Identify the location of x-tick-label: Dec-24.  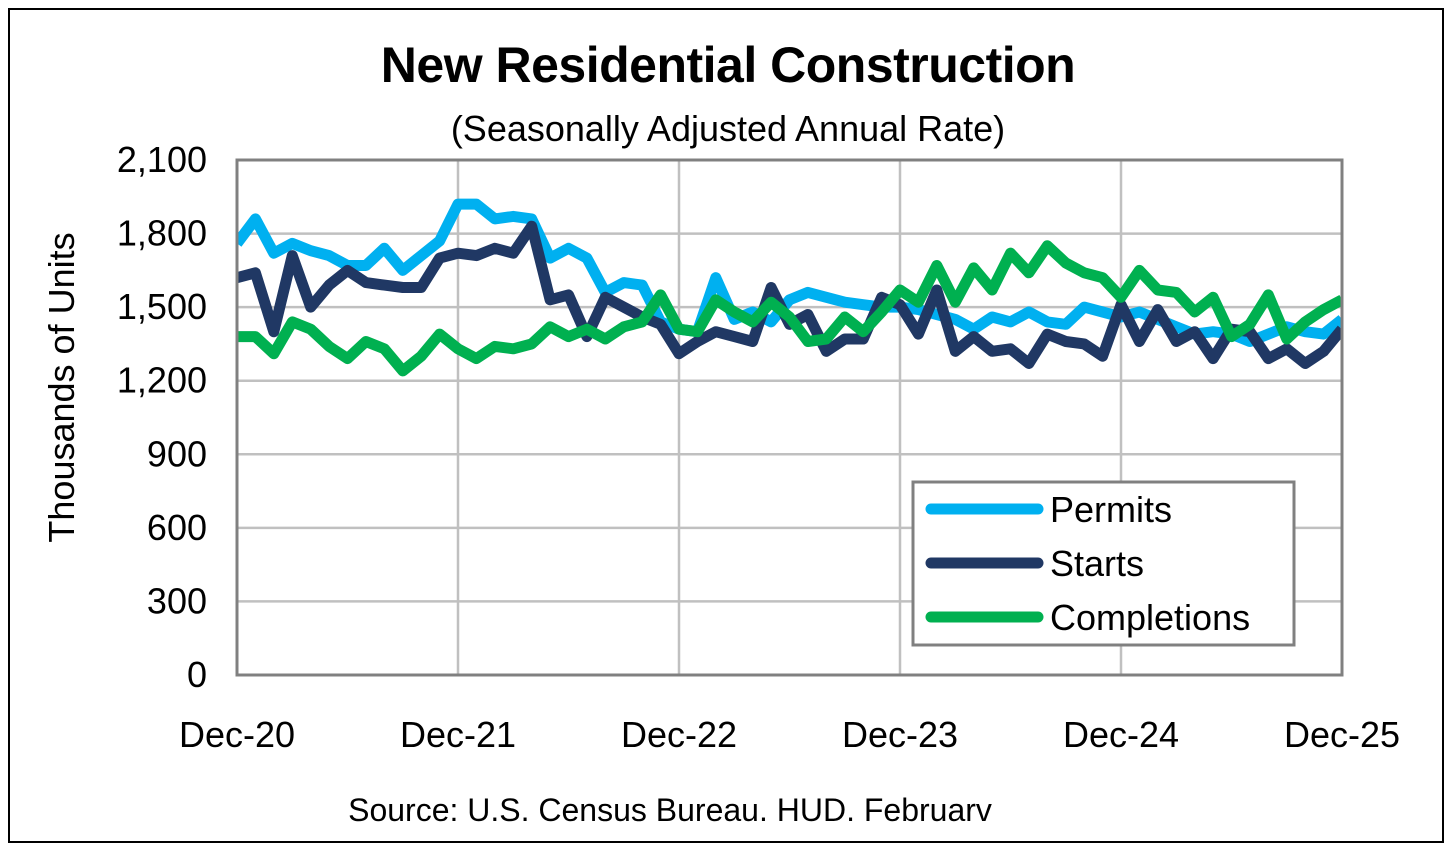
(1121, 734).